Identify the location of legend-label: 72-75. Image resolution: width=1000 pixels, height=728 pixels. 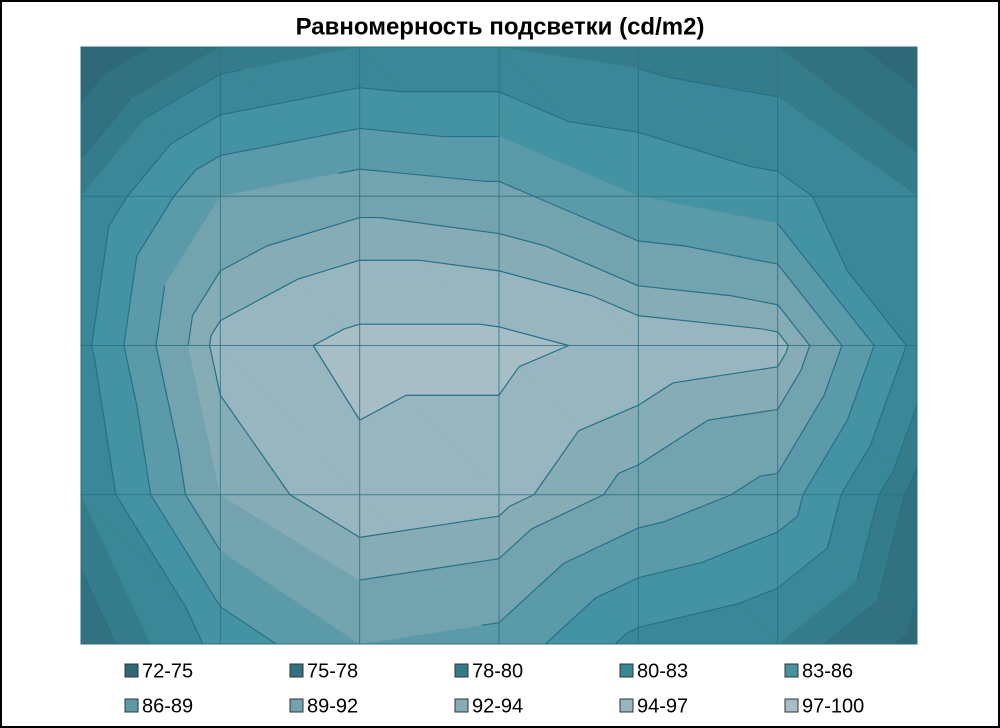
(167, 671).